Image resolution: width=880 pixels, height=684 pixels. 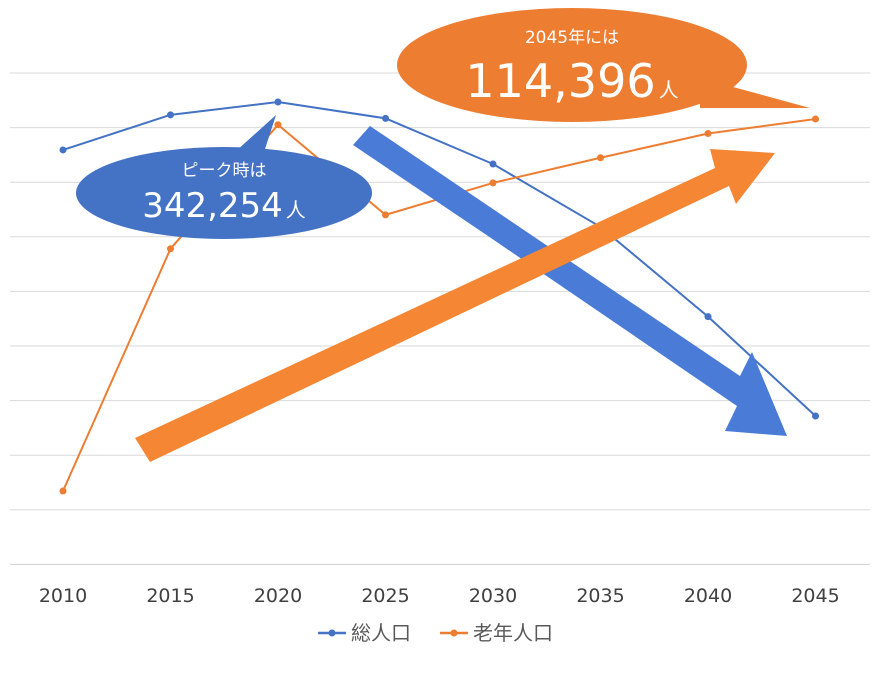 I want to click on x-tick-label: 2040, so click(x=708, y=596).